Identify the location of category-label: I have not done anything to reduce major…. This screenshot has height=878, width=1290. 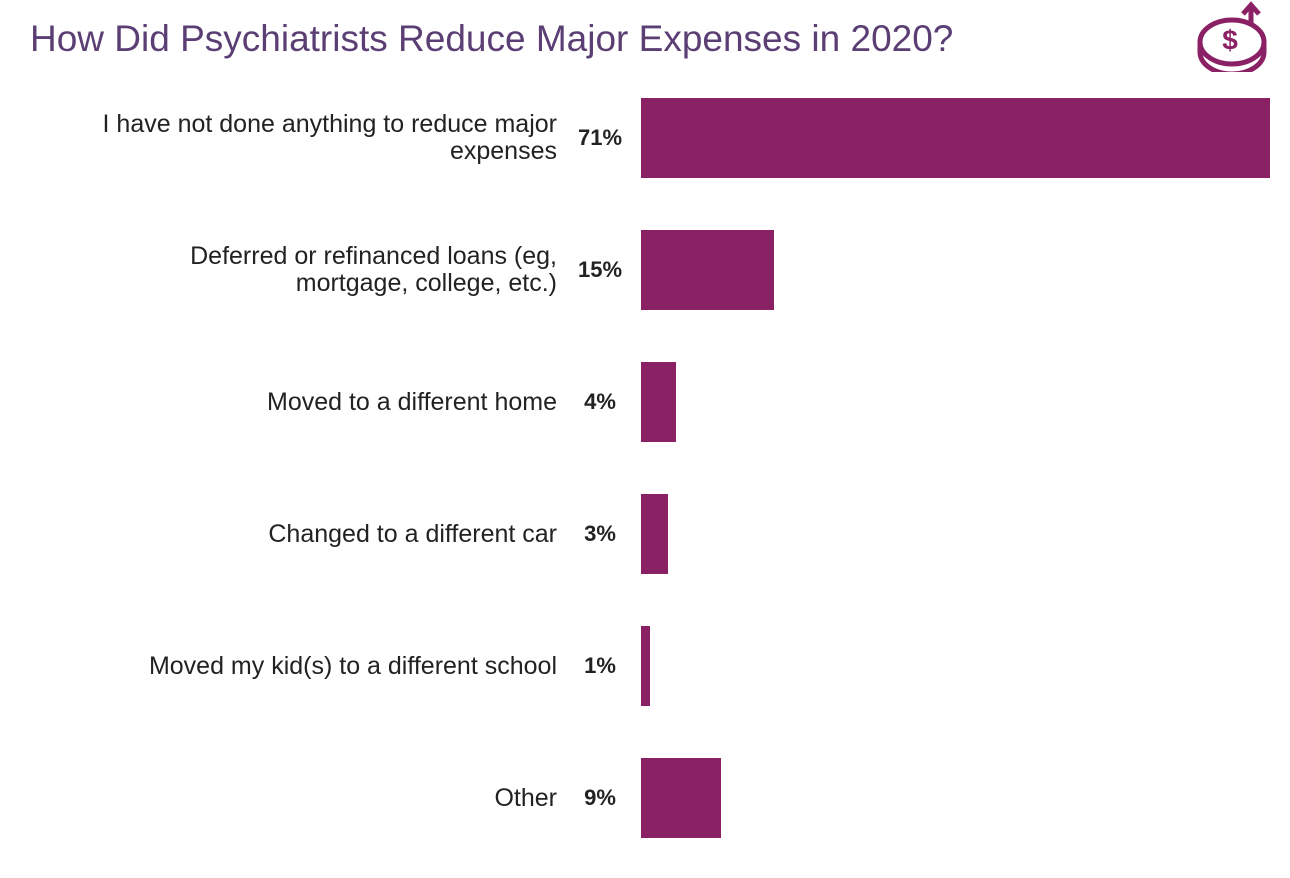
(329, 137).